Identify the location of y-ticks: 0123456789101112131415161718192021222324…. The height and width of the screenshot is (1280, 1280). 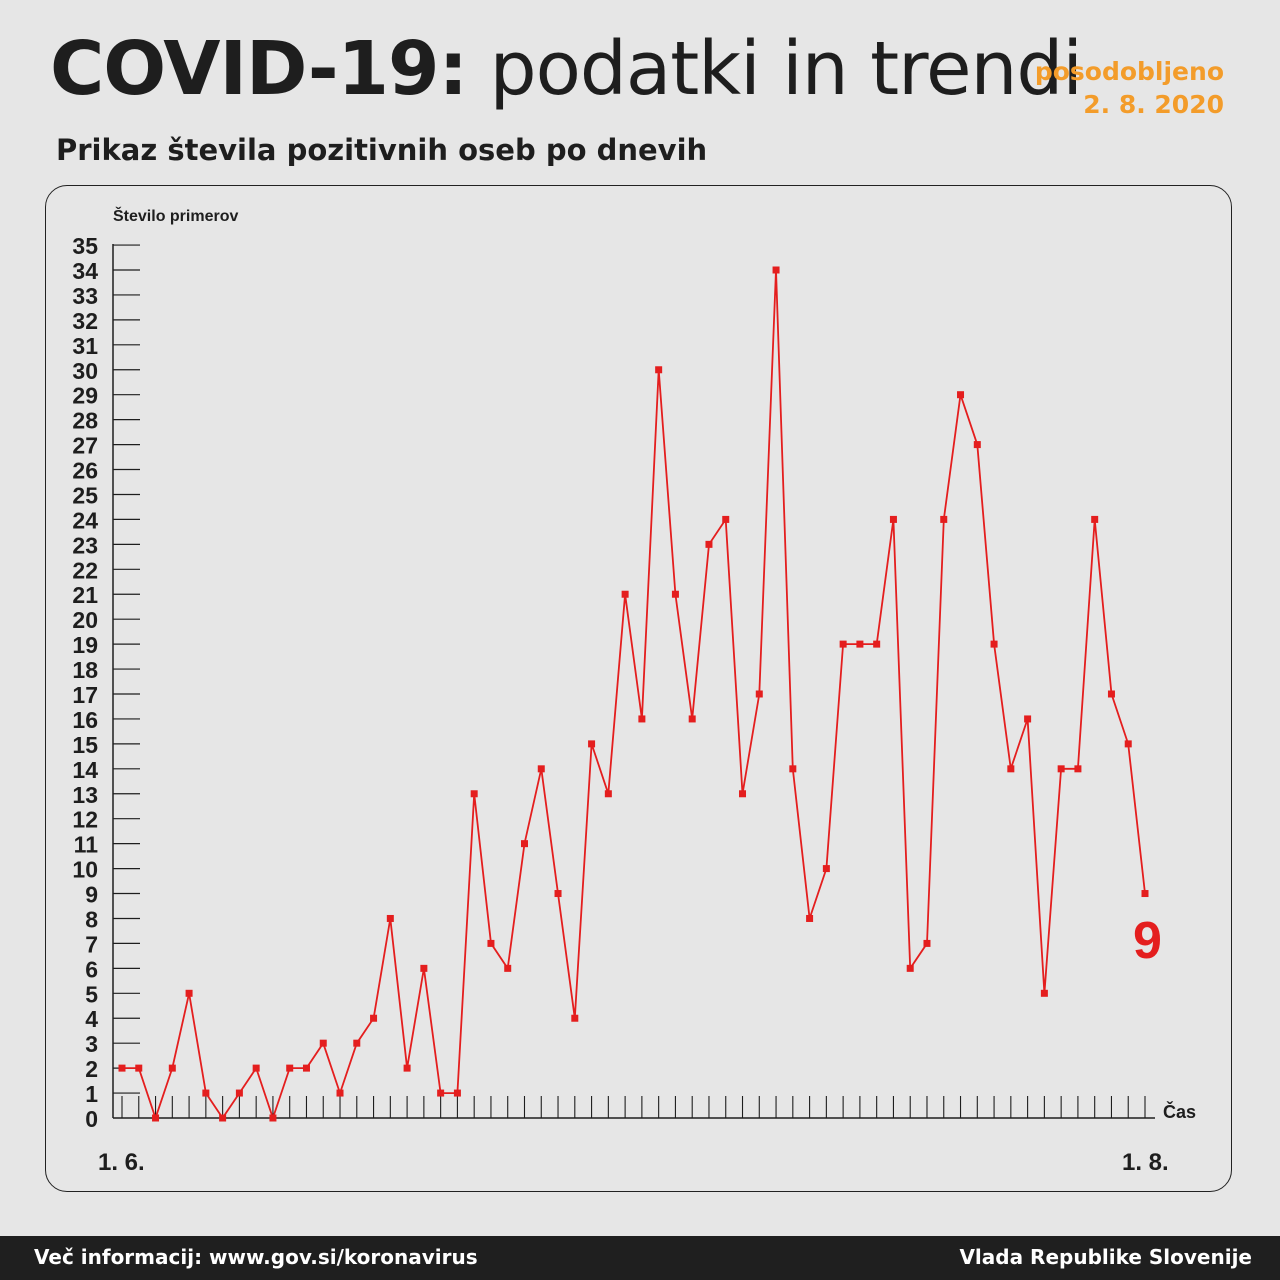
(106, 682).